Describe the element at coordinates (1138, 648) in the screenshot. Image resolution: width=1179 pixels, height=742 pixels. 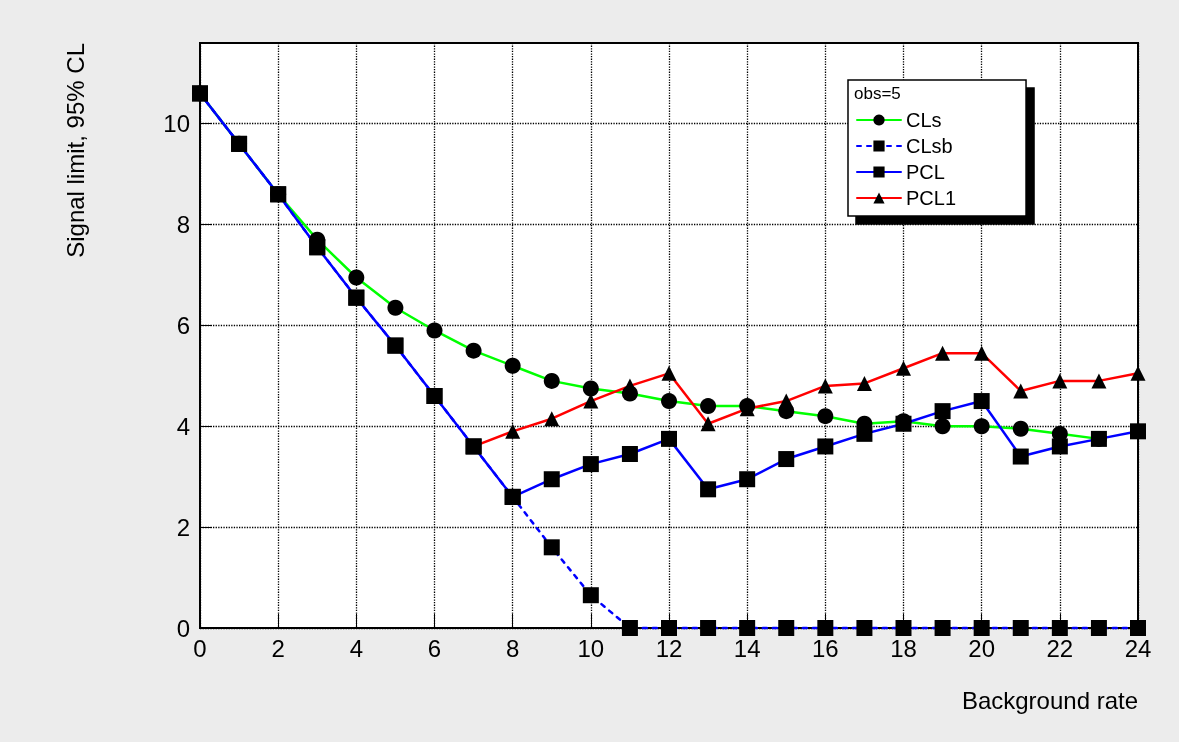
I see `x-tick-label: 24` at that location.